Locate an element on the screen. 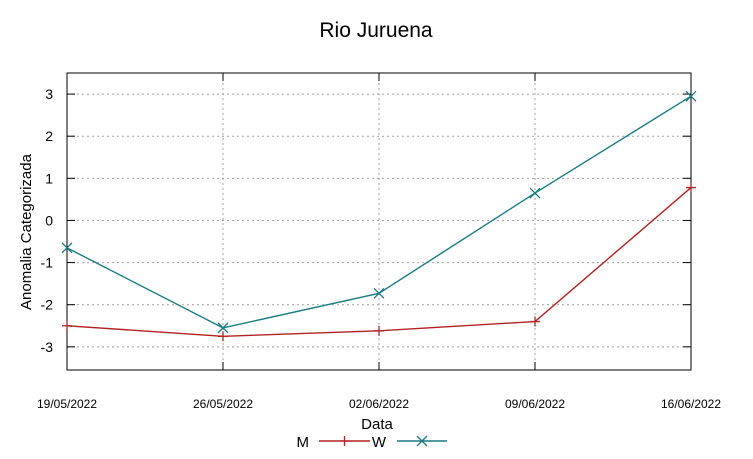 The image size is (753, 459). legend-marker-w is located at coordinates (422, 441).